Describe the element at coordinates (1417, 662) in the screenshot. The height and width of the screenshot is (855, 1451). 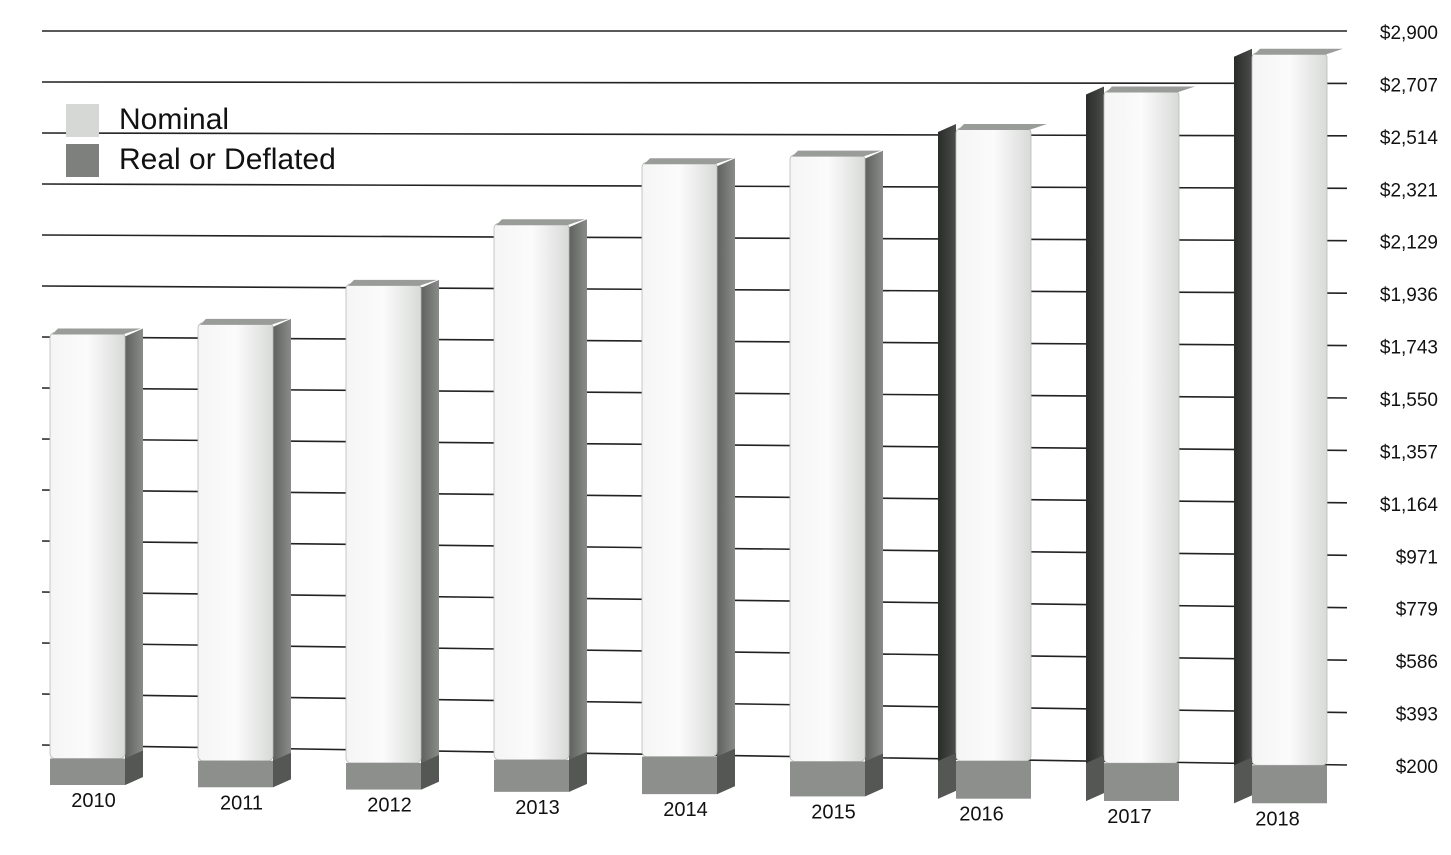
I see `y-tick-label: $586` at that location.